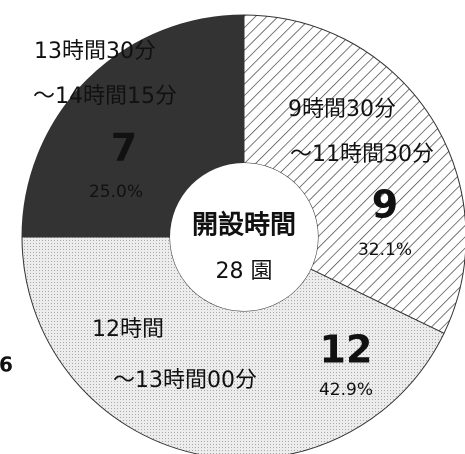 The height and width of the screenshot is (454, 465). What do you see at coordinates (362, 154) in the screenshot?
I see `slice-category: 〜11時間30分` at bounding box center [362, 154].